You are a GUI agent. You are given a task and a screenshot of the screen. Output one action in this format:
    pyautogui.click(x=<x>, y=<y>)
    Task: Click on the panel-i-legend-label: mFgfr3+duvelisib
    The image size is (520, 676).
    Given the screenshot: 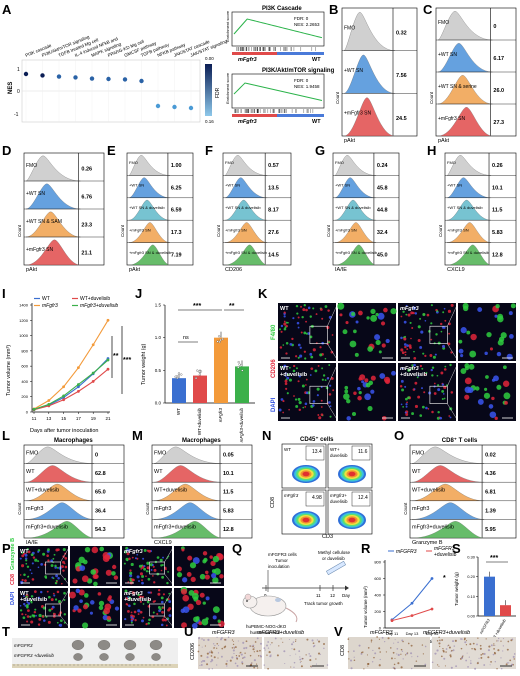 What is the action you would take?
    pyautogui.click(x=99, y=306)
    